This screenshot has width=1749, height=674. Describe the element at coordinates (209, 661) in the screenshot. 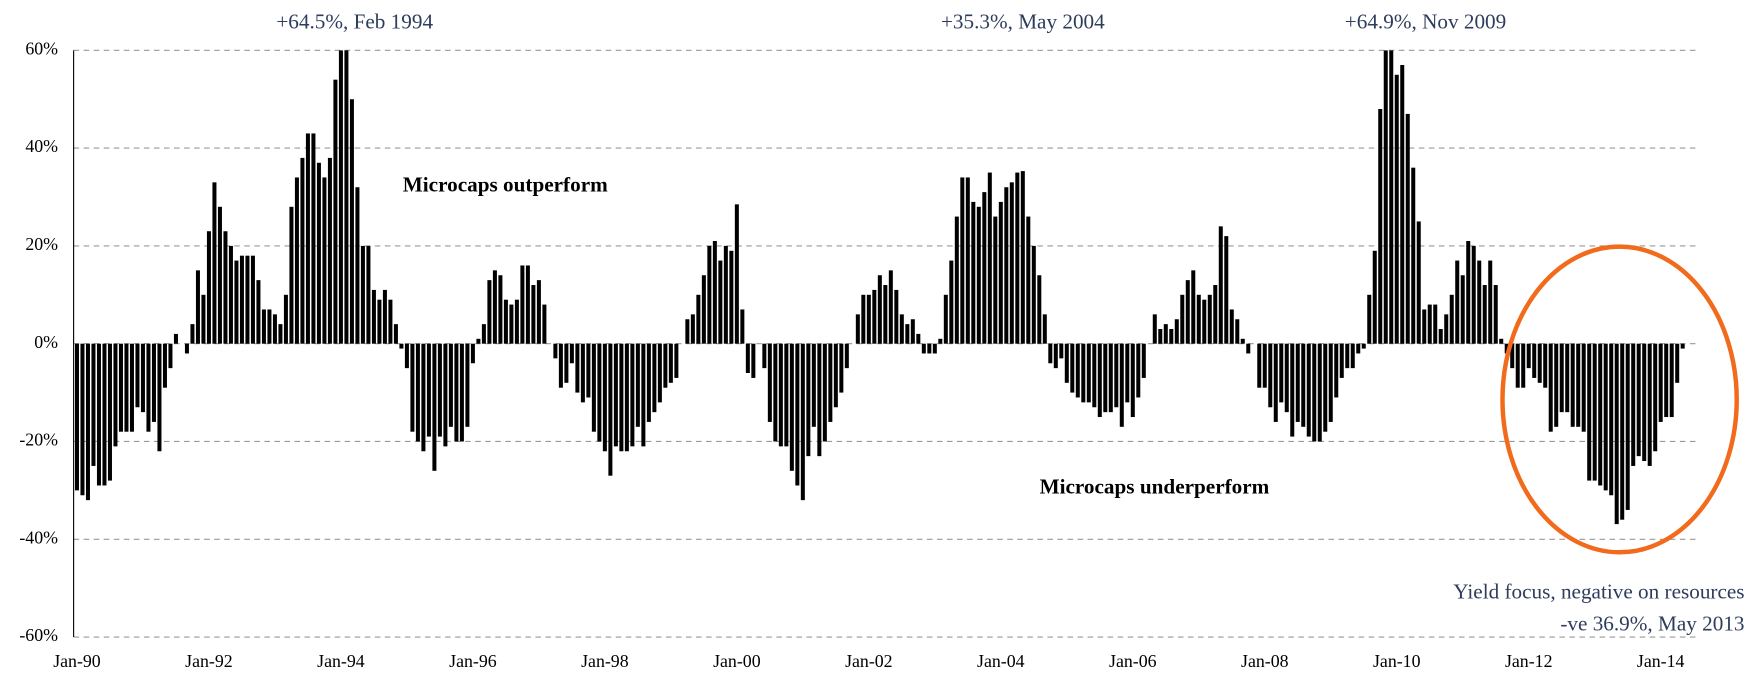

I see `x-tick-label: Jan-92` at that location.